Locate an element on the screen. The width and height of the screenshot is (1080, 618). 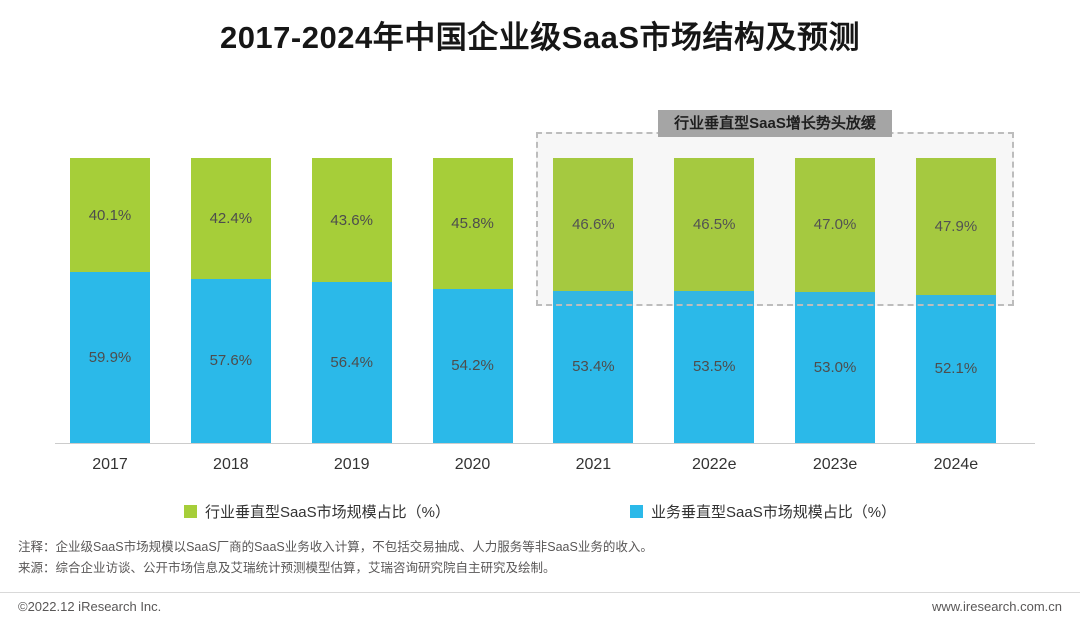
x-axis-label: 2022e is located at coordinates (714, 464).